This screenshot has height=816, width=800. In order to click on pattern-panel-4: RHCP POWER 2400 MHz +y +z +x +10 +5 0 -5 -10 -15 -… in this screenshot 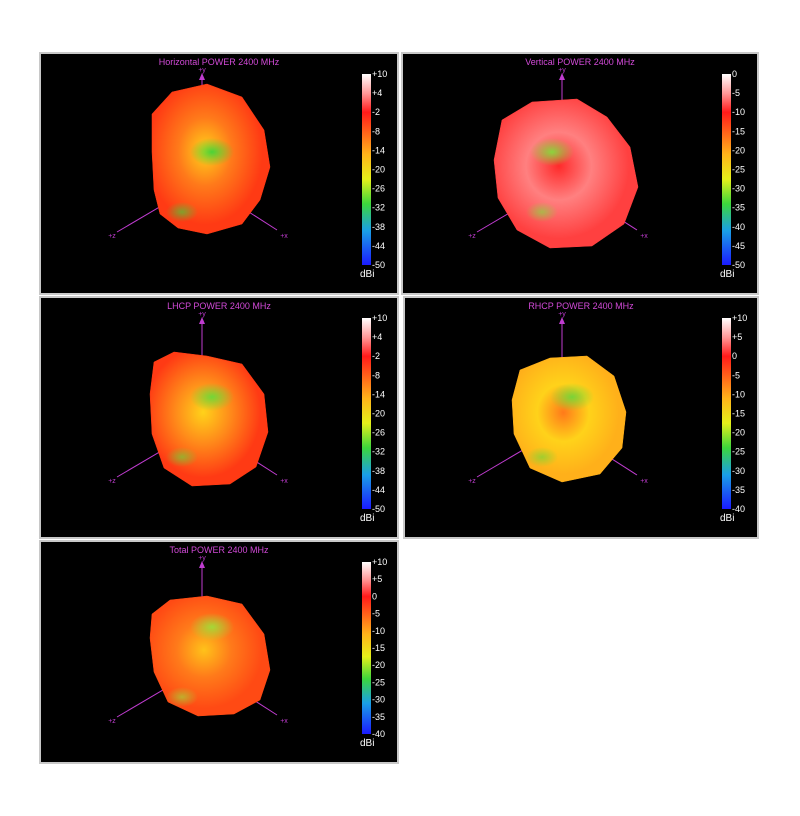, I will do `click(581, 417)`.